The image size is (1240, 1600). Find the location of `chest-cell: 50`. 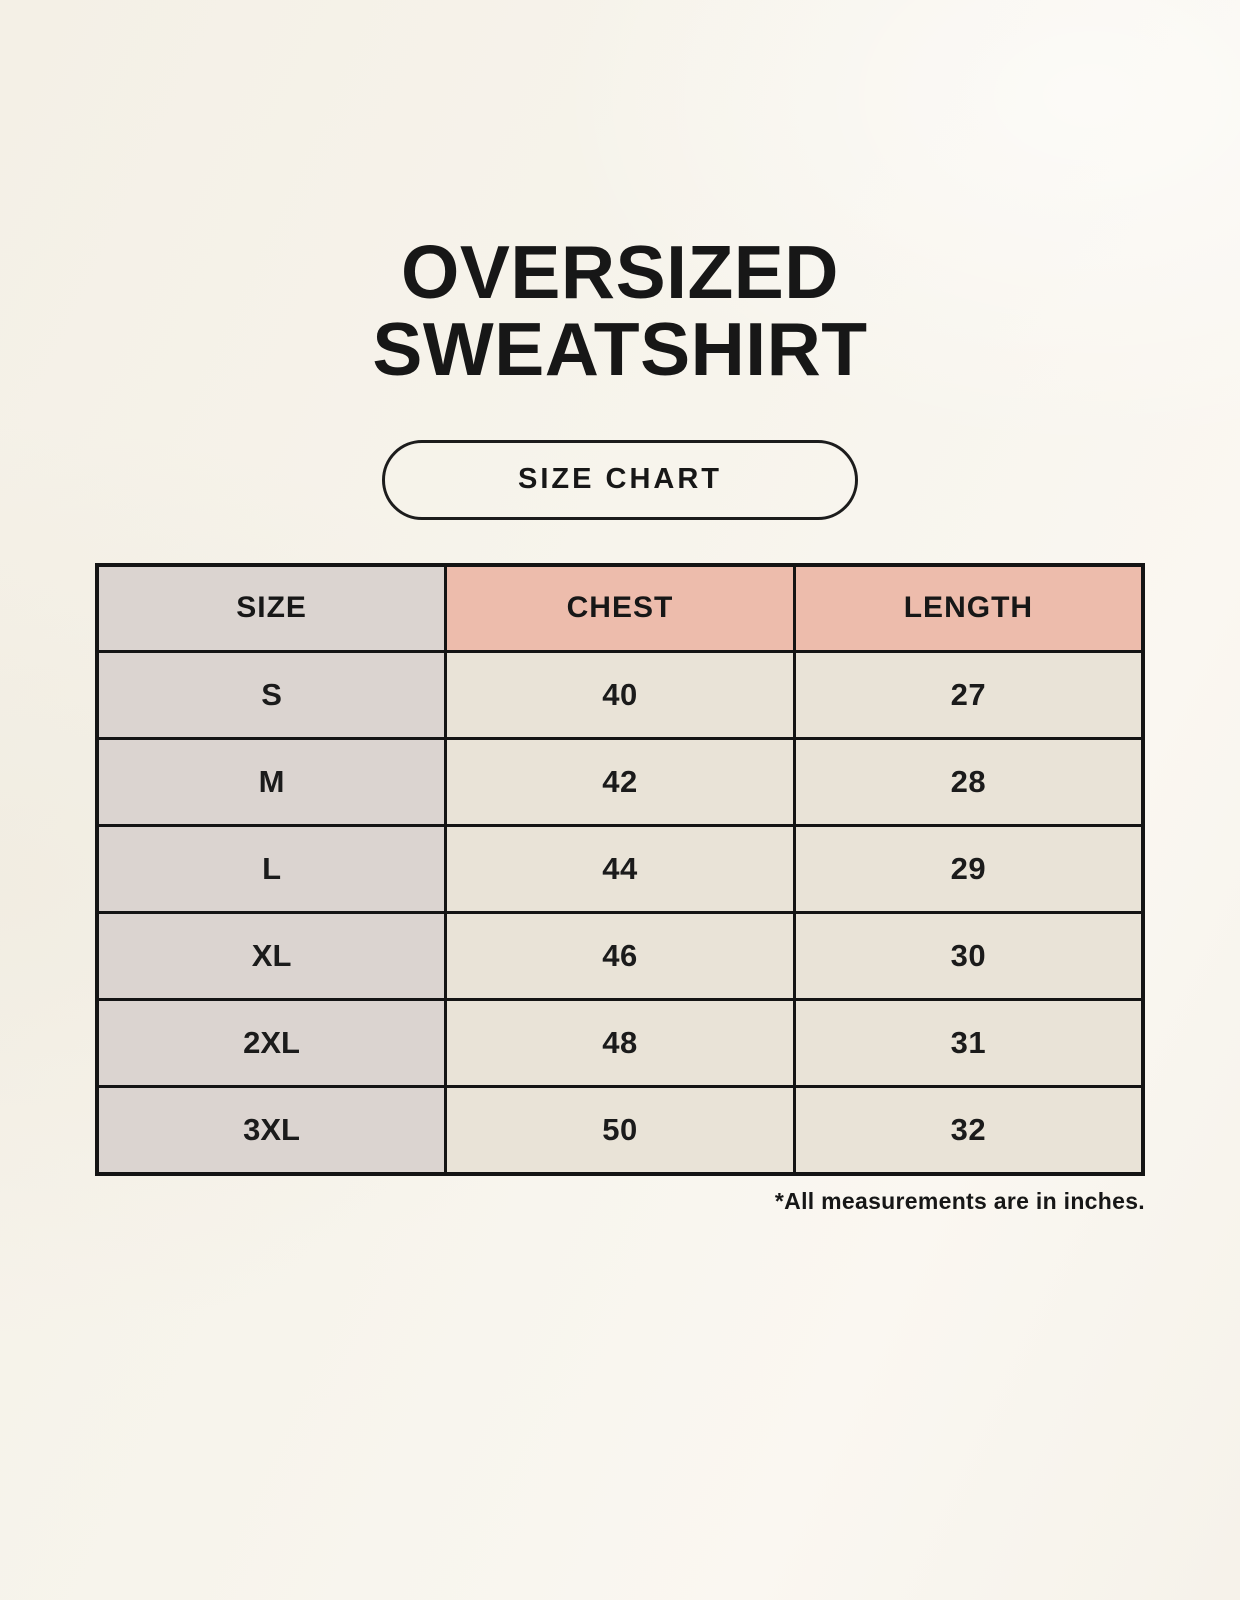

chest-cell: 50 is located at coordinates (620, 1130).